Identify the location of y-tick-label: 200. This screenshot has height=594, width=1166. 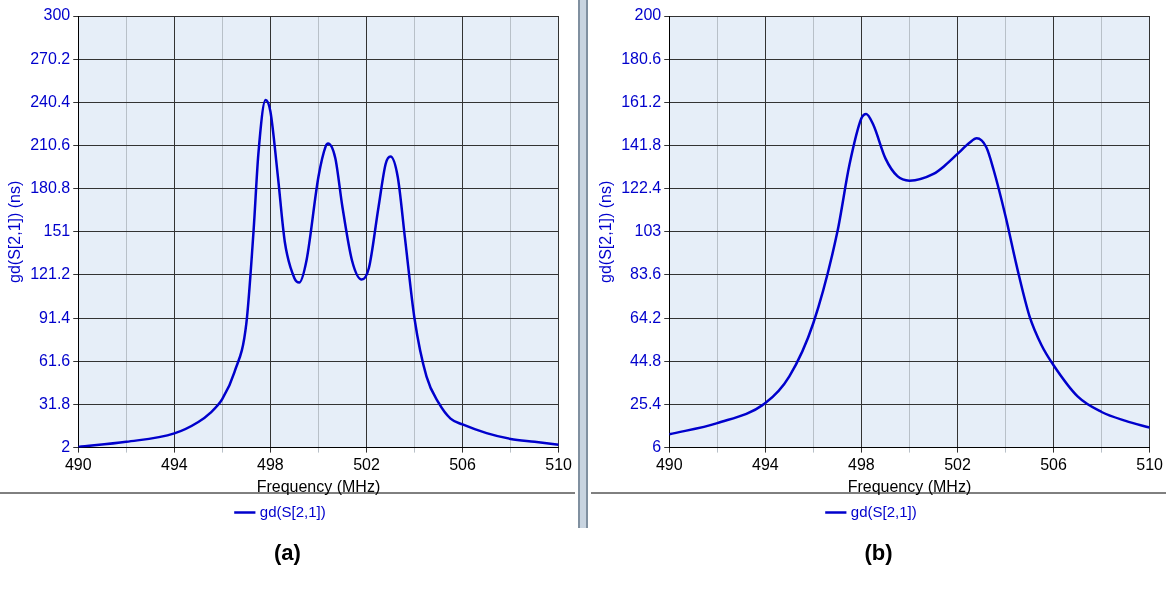
(648, 15).